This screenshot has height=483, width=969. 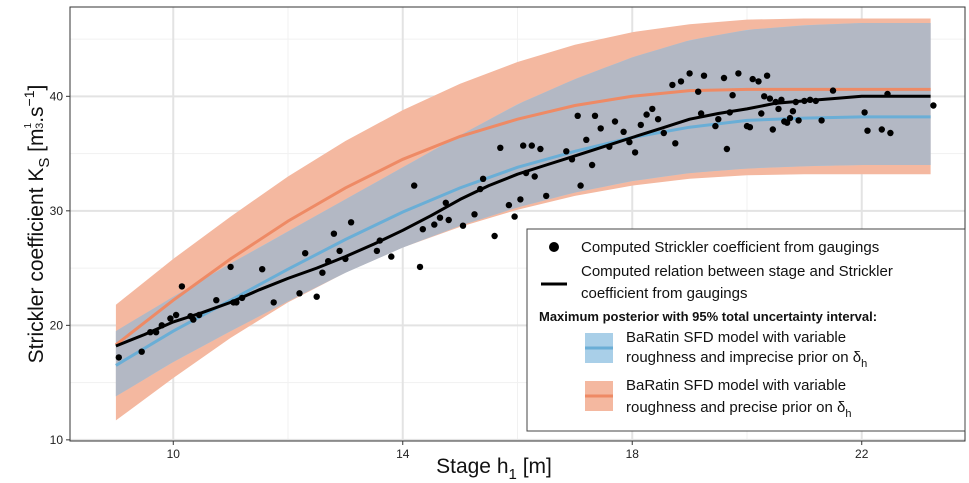 I want to click on svg-text:Strickler coefficient KS [m13.: Strickler coefficient KS [m13.s−1], so click(x=37, y=224).